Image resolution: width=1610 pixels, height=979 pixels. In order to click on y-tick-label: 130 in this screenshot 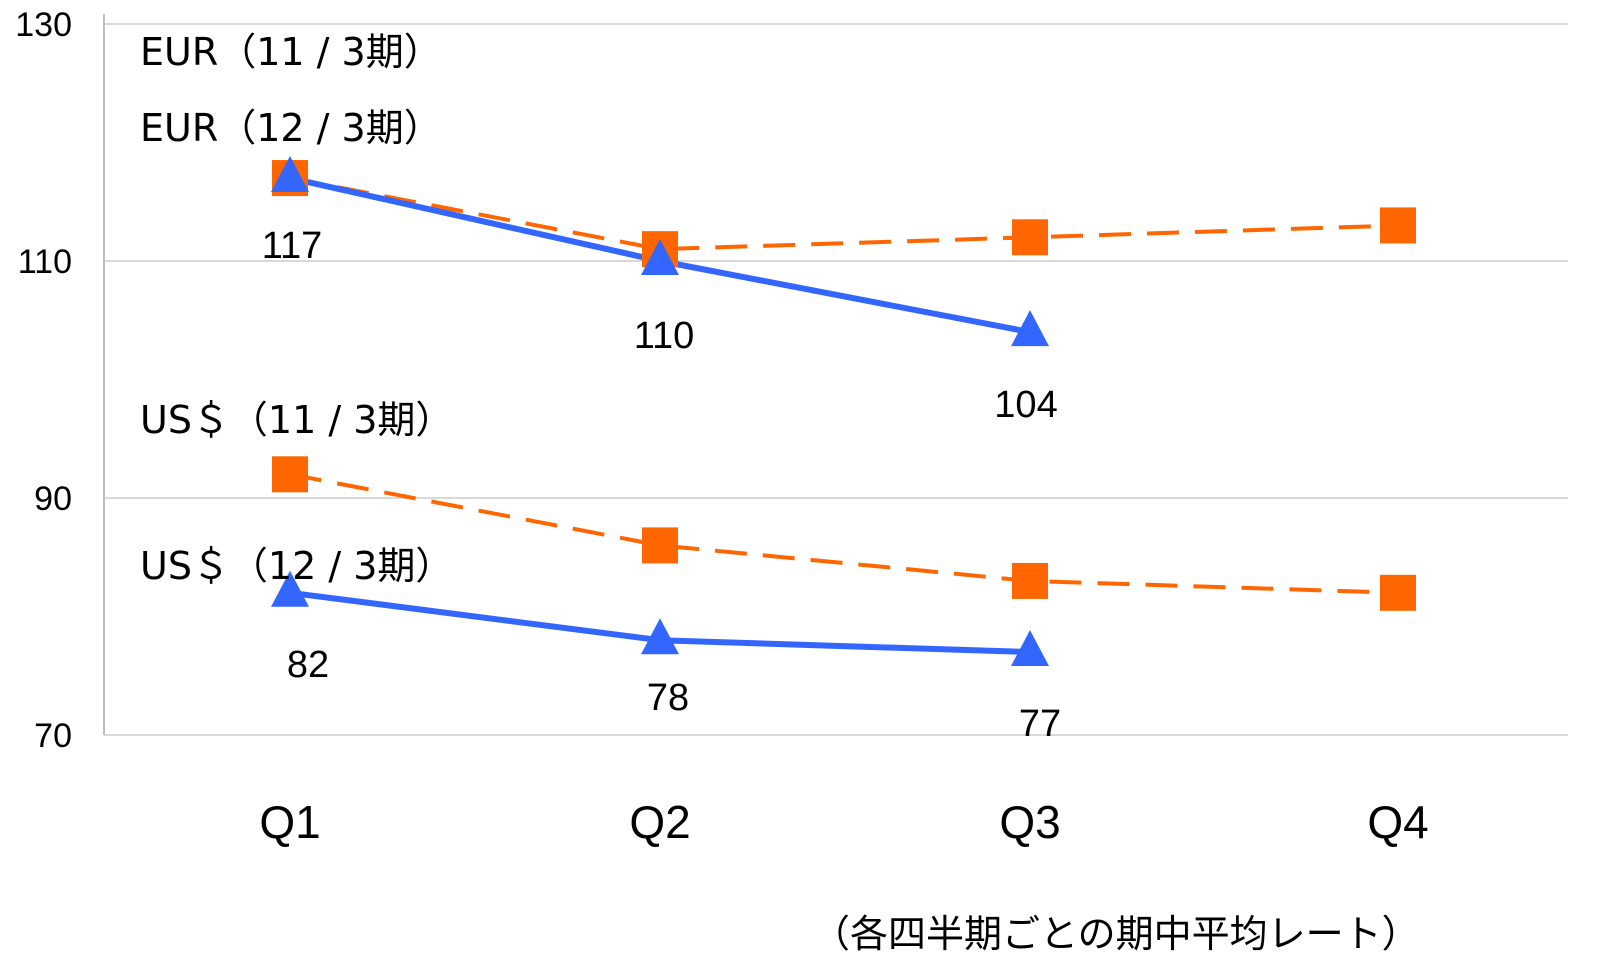, I will do `click(43, 25)`.